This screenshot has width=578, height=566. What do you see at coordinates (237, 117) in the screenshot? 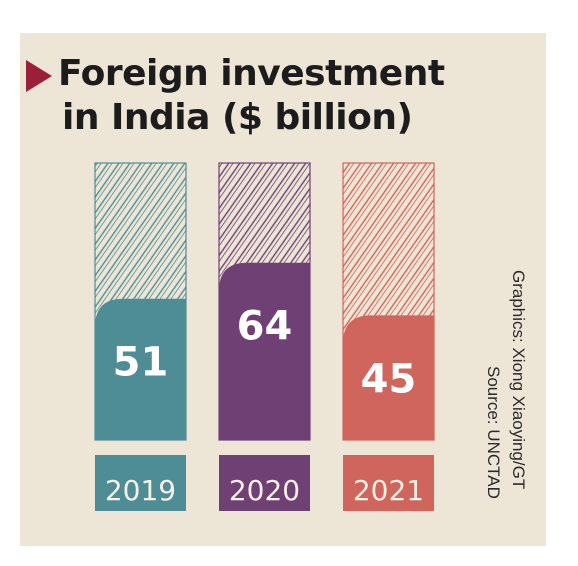
I see `chart-title-line-2: in India ($ billion)` at bounding box center [237, 117].